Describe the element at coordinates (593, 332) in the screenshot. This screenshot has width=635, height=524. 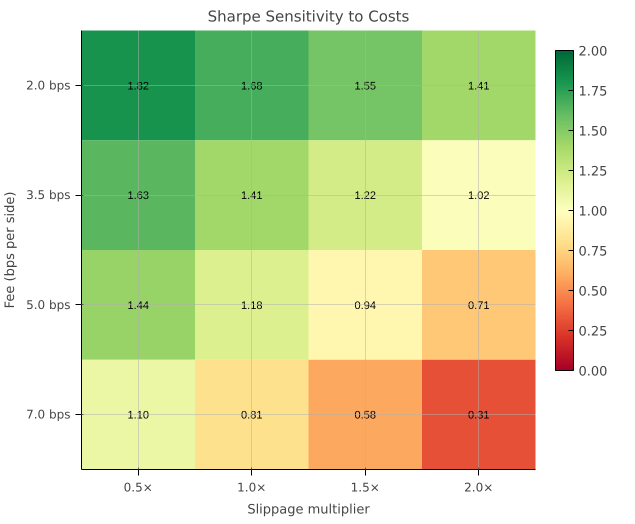
I see `color-bar-label: 0.25` at that location.